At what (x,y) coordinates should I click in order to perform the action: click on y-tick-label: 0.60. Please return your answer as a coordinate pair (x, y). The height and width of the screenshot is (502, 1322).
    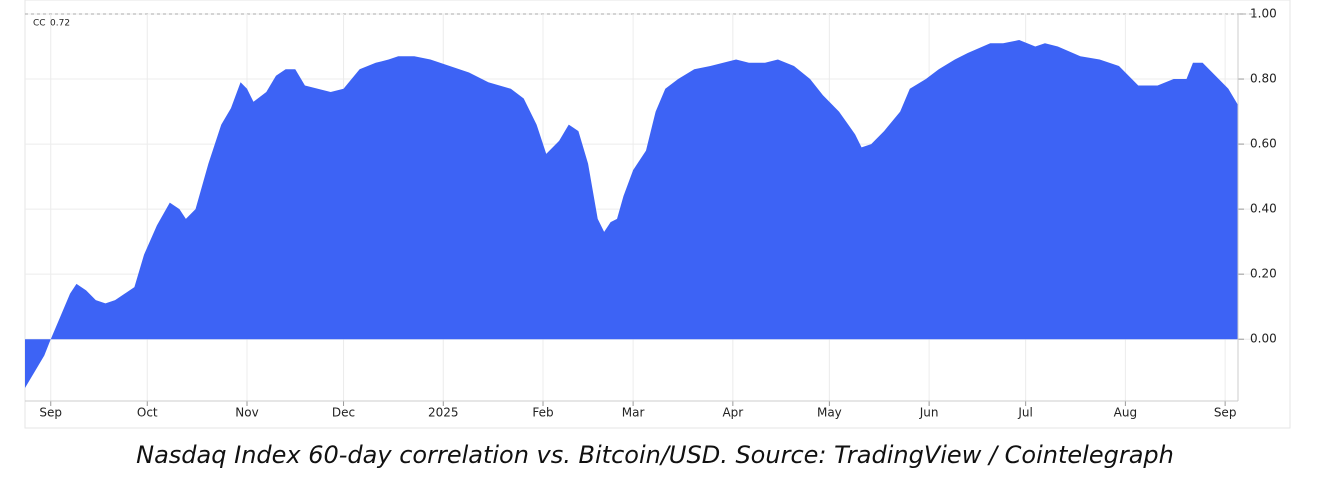
    Looking at the image, I should click on (1263, 144).